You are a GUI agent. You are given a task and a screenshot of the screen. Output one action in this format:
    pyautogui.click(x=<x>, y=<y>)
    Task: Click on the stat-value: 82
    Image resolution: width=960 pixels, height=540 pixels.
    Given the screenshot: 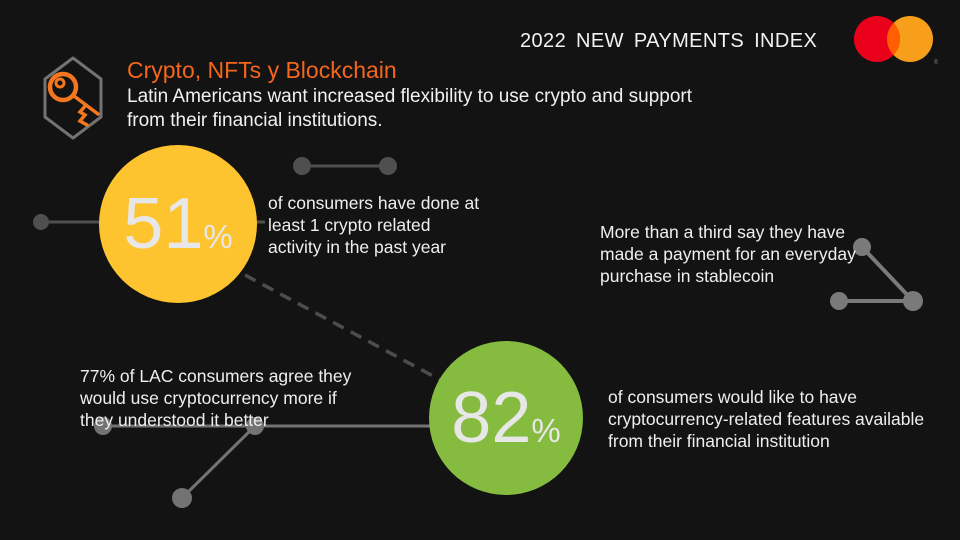 What is the action you would take?
    pyautogui.click(x=491, y=418)
    